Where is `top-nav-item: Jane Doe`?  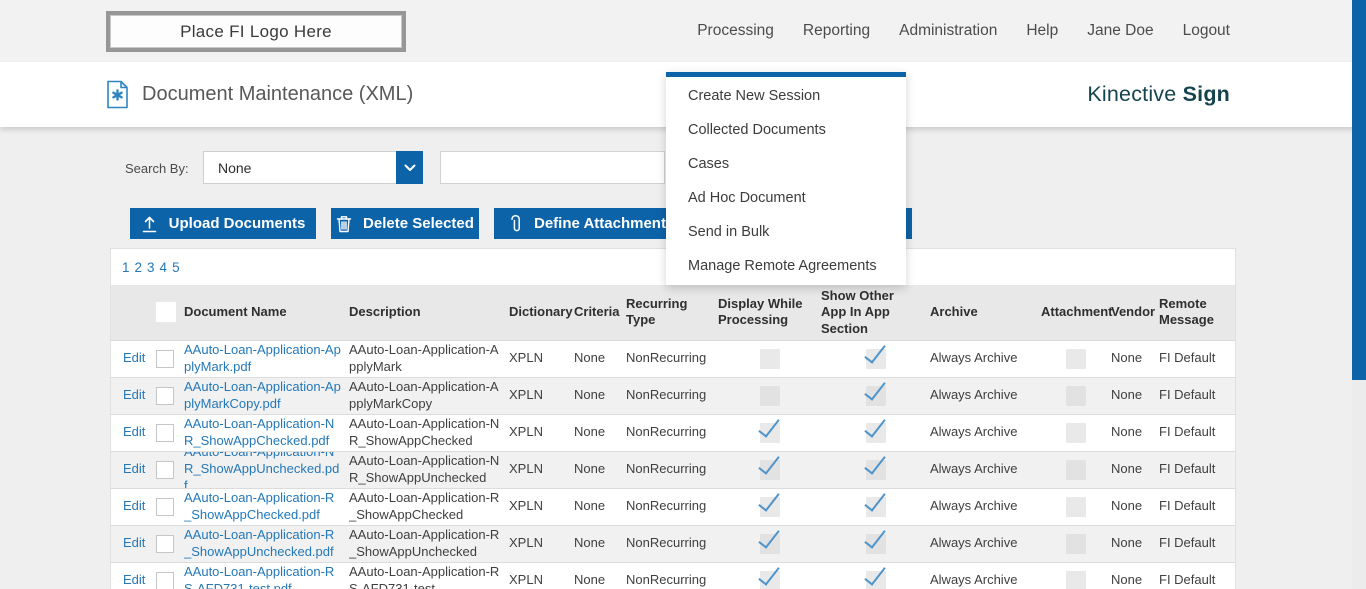 top-nav-item: Jane Doe is located at coordinates (1120, 30).